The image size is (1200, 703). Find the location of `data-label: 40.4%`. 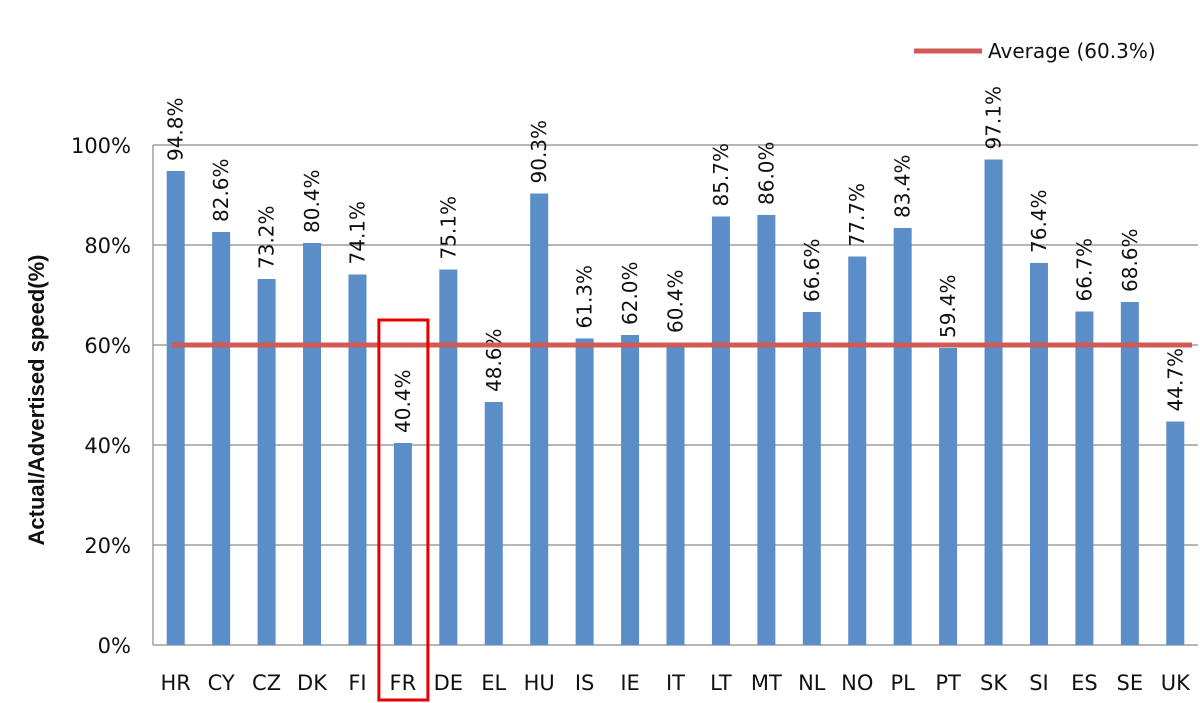

data-label: 40.4% is located at coordinates (403, 401).